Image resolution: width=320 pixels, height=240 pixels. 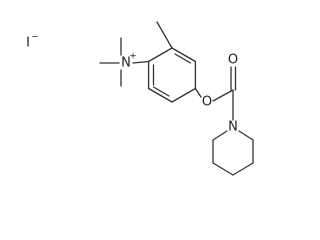 I want to click on charge-label: −, so click(x=35, y=38).